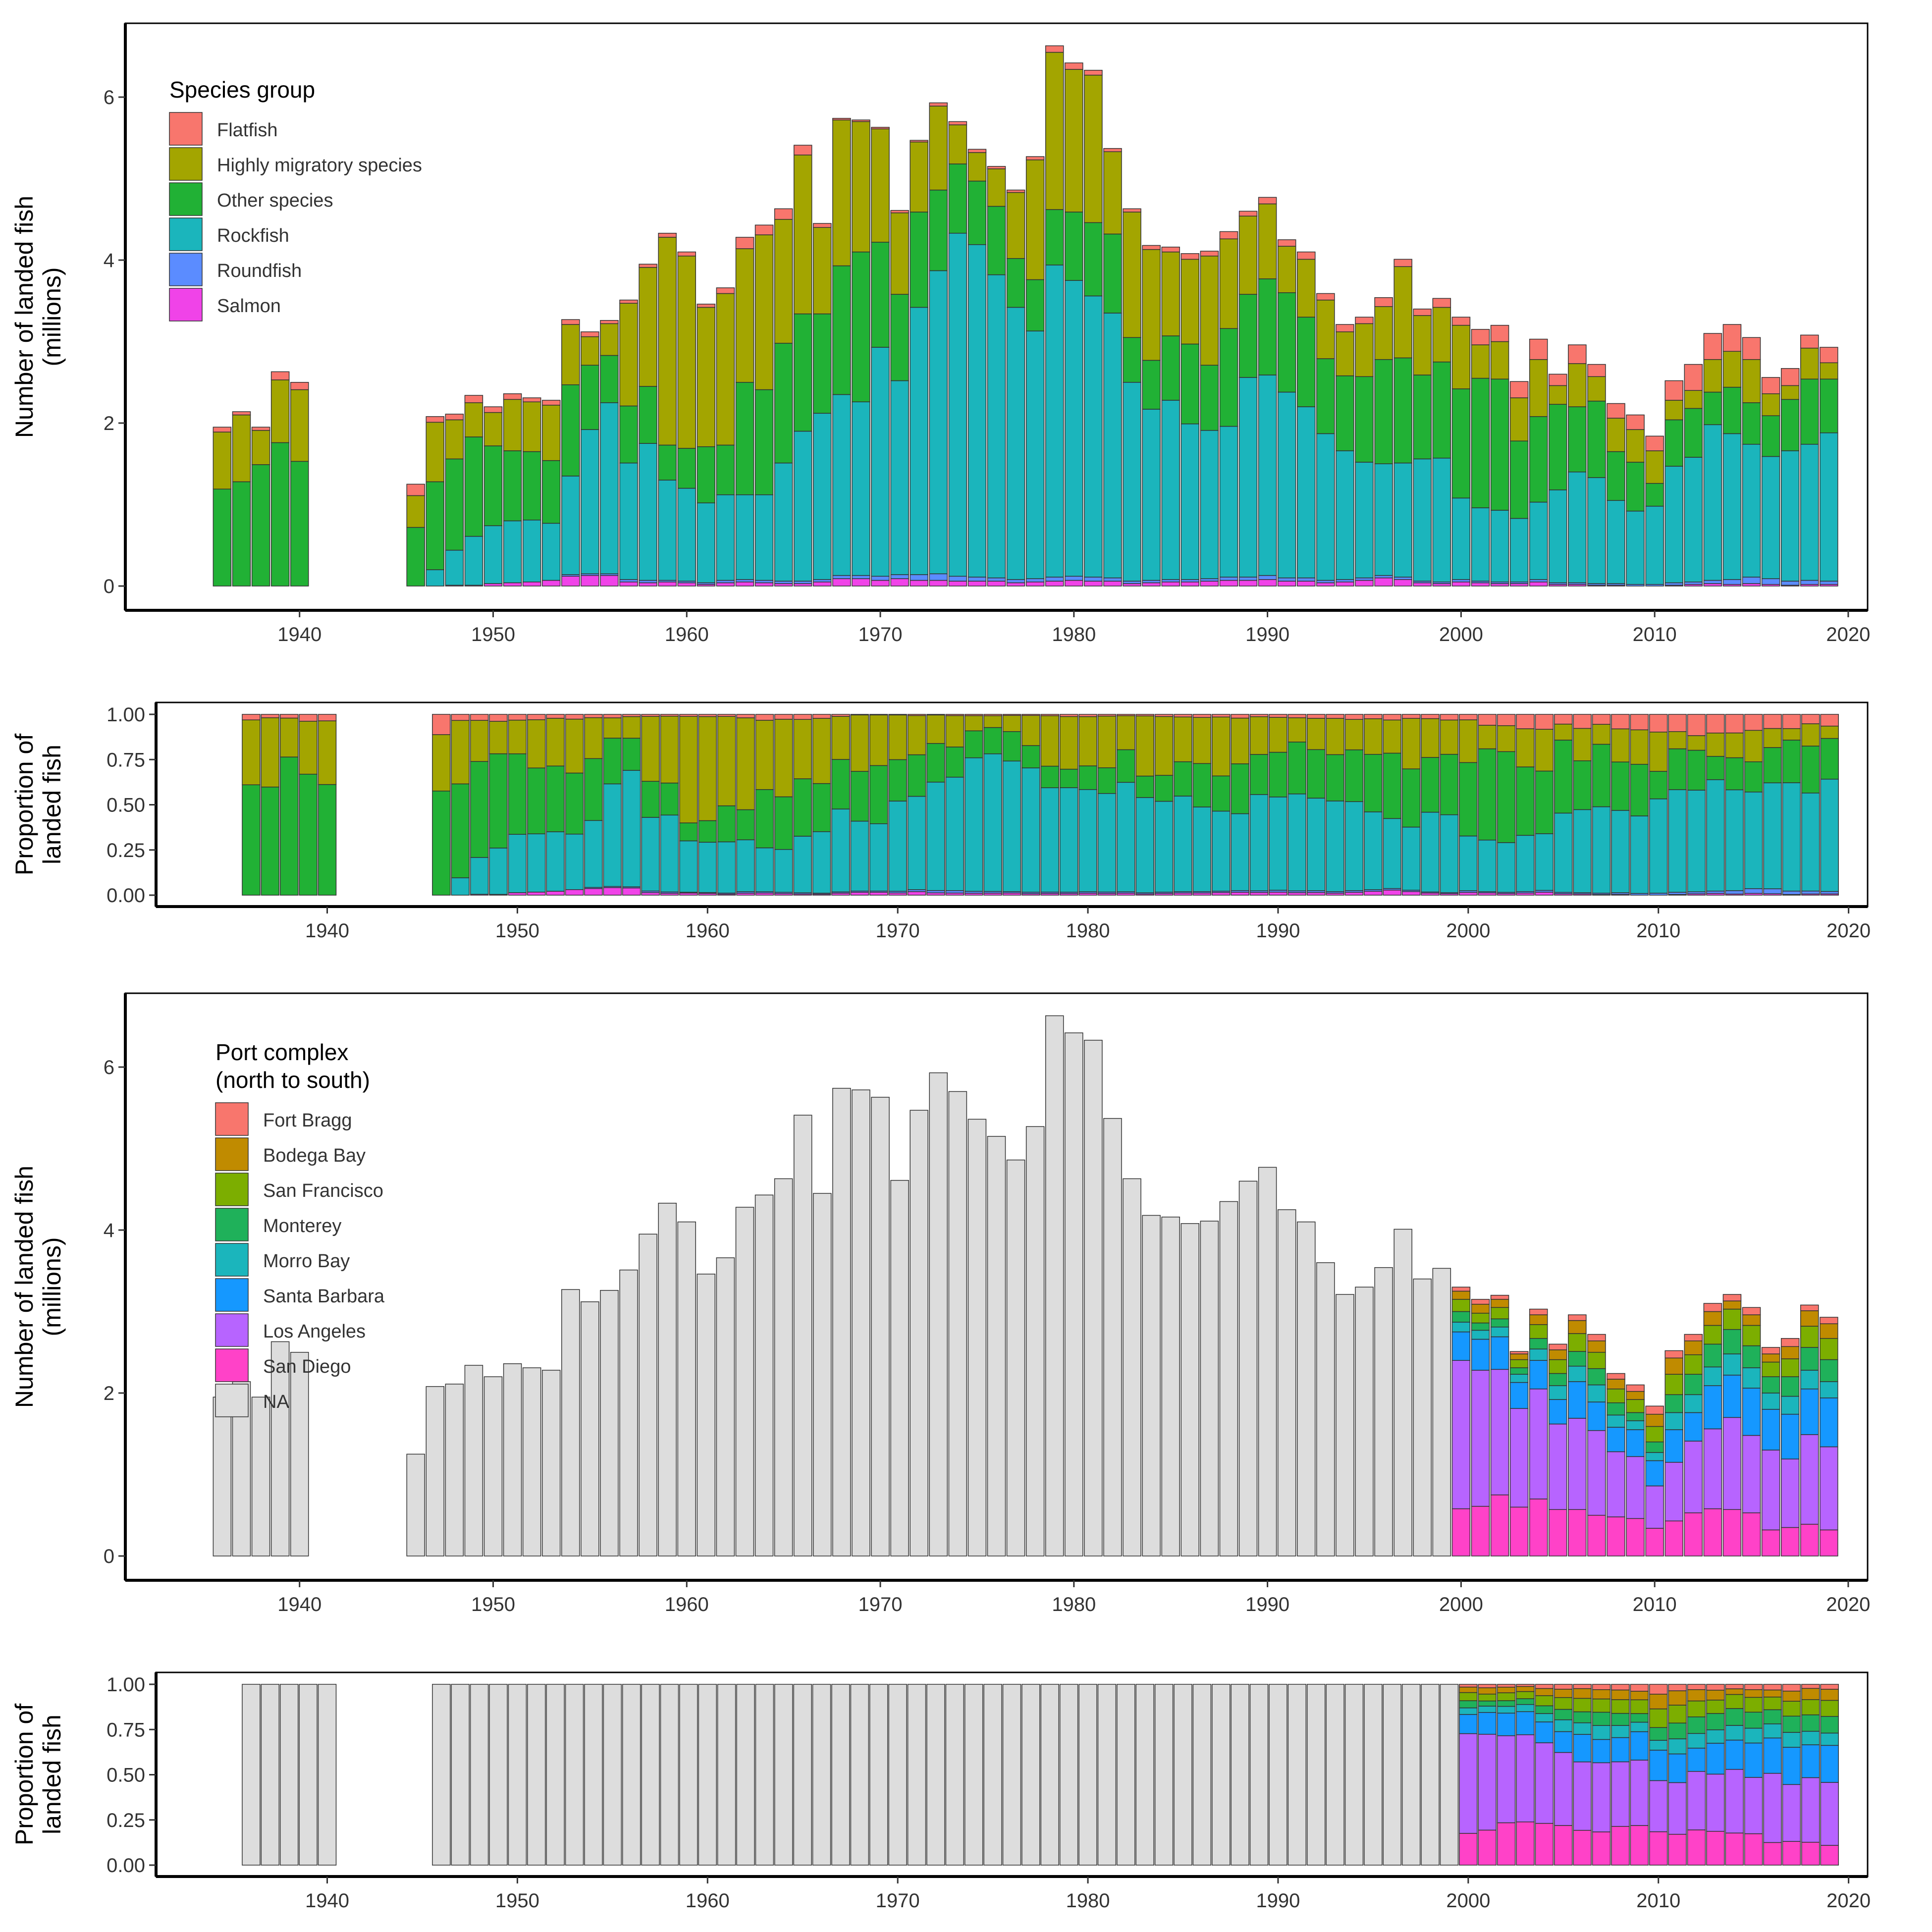  What do you see at coordinates (687, 1604) in the screenshot?
I see `x-tick-label: 1960` at bounding box center [687, 1604].